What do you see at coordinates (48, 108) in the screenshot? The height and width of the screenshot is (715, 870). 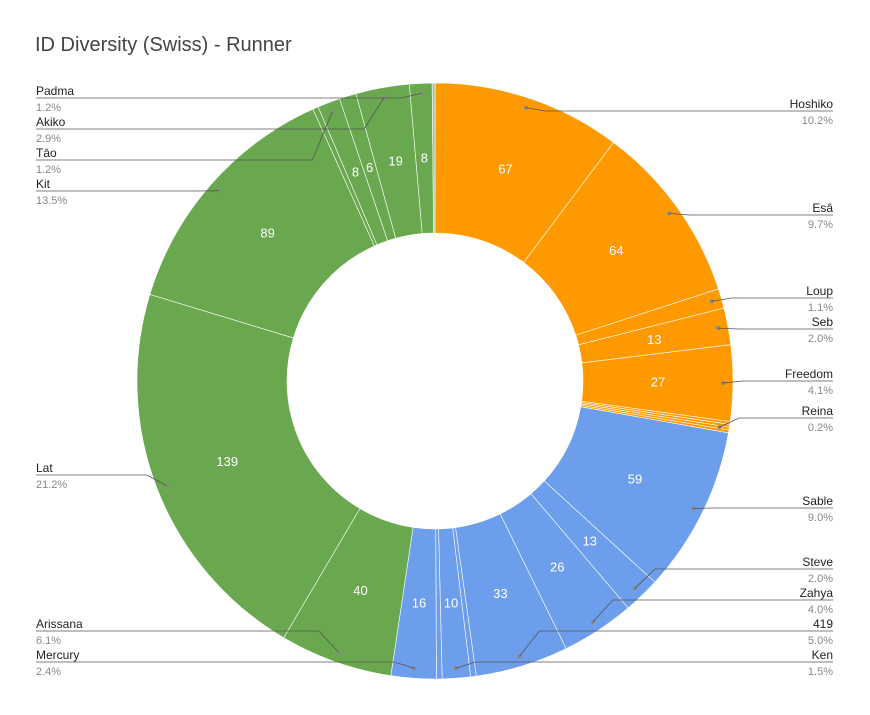 I see `callout-percent-padma: 1.2%` at bounding box center [48, 108].